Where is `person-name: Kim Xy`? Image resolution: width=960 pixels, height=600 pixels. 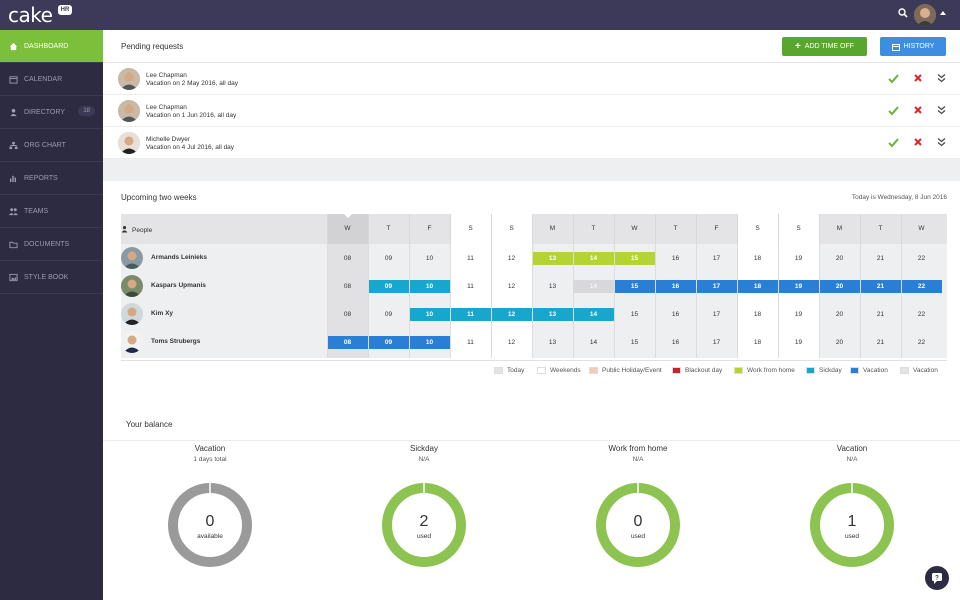 person-name: Kim Xy is located at coordinates (162, 313).